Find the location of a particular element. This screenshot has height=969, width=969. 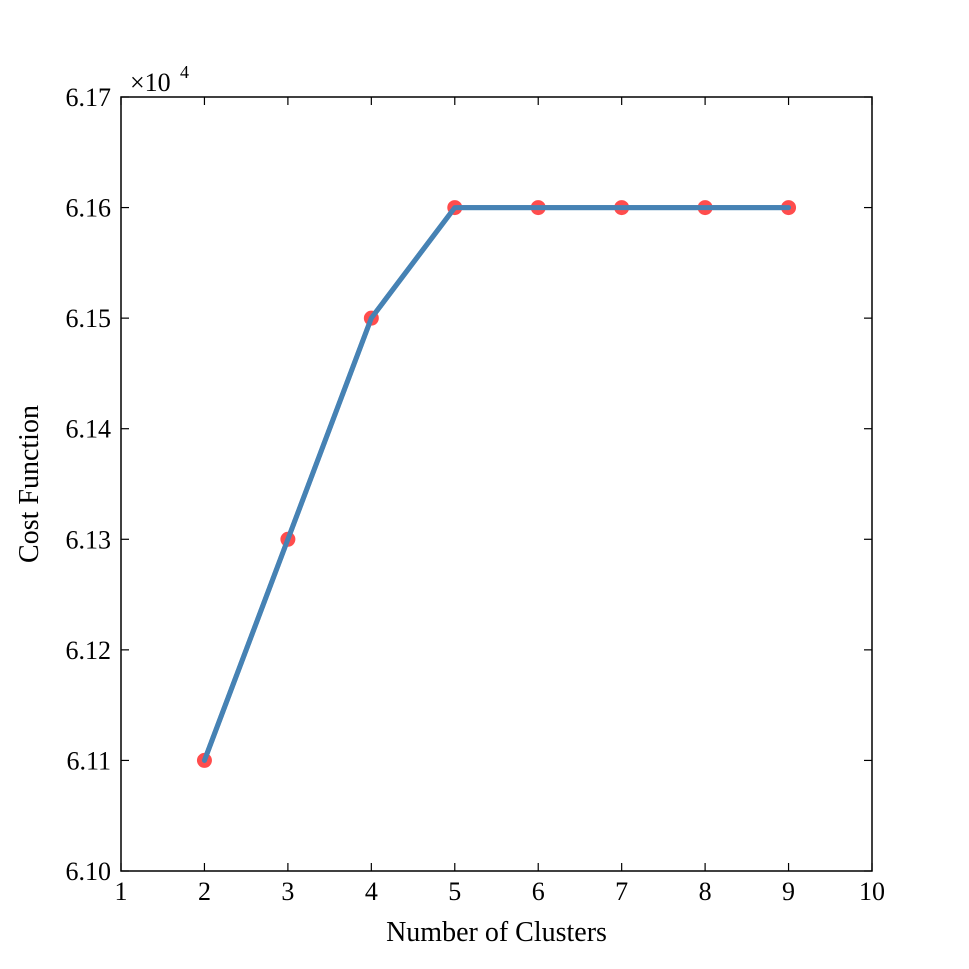

y-tick-labels: 6.10 6.11 6.12 6.13 6.14 6.15 6.16 6.17 is located at coordinates (89, 484).